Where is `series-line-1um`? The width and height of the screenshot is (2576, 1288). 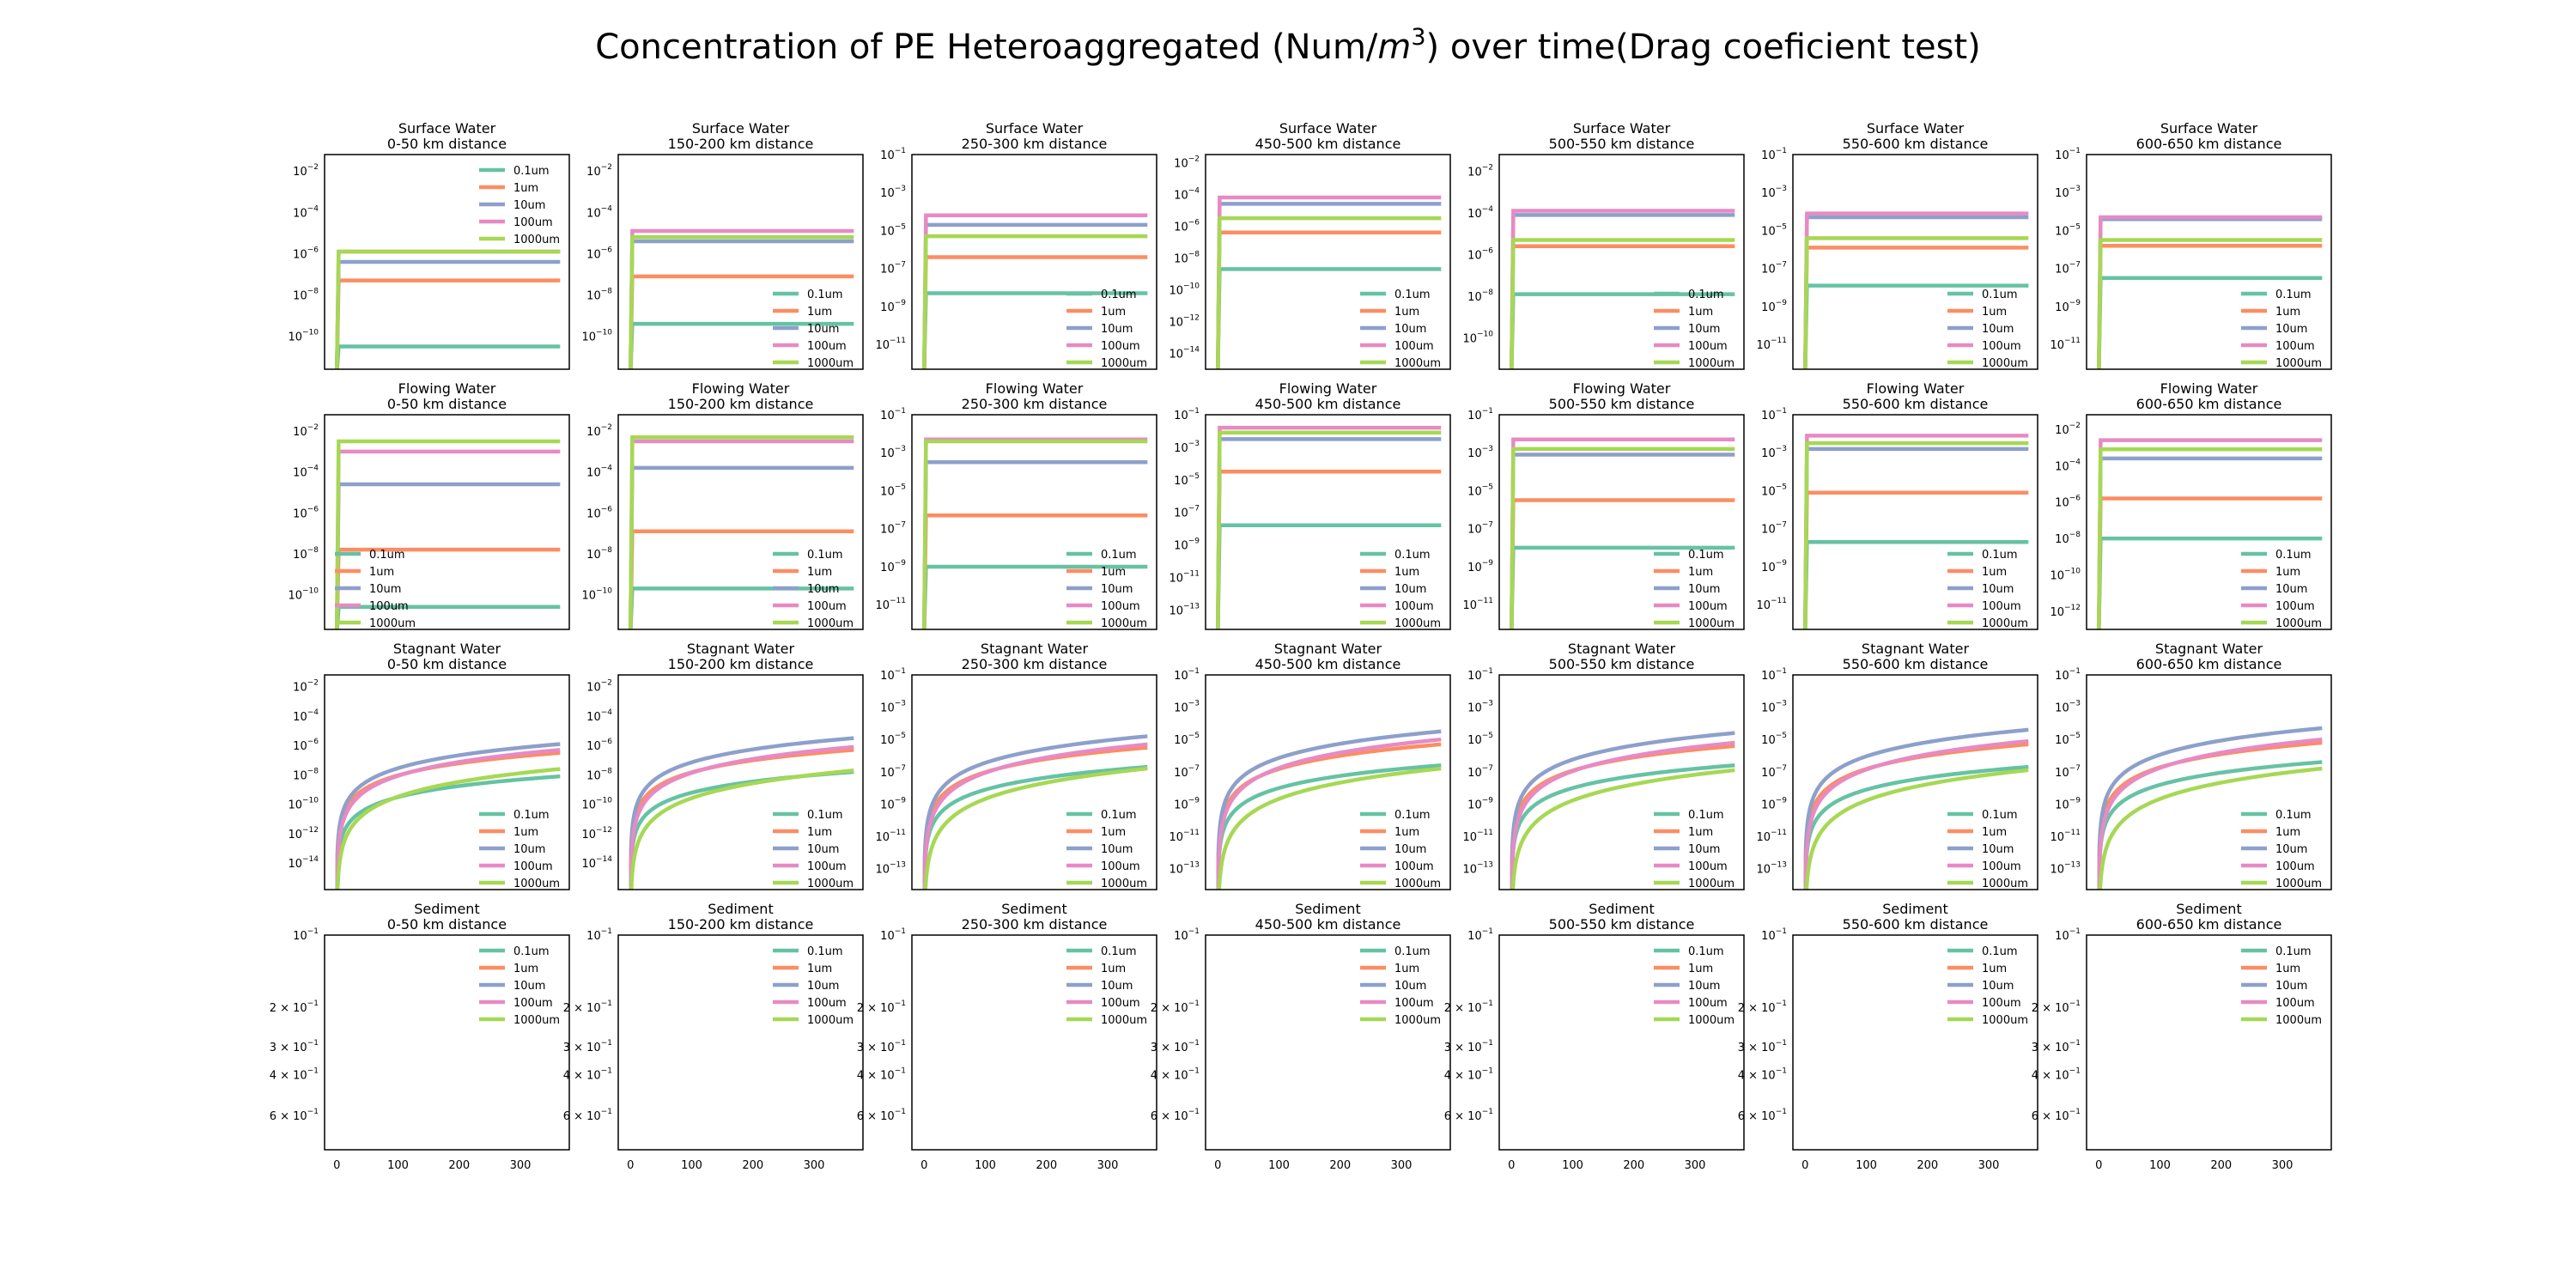 series-line-1um is located at coordinates (448, 323).